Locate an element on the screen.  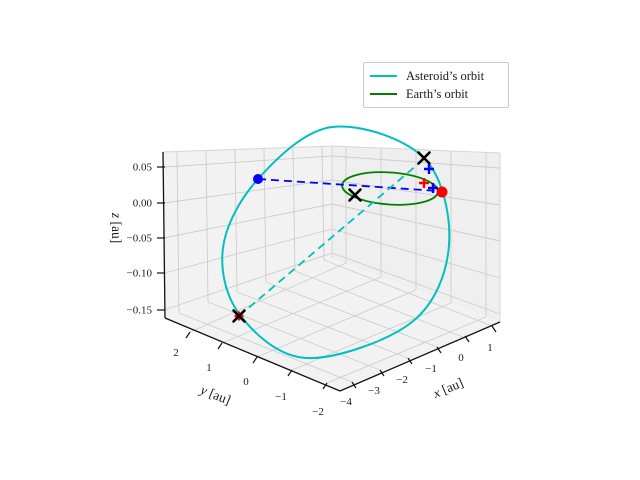
z-axis-label-unit: [au] is located at coordinates (116, 230).